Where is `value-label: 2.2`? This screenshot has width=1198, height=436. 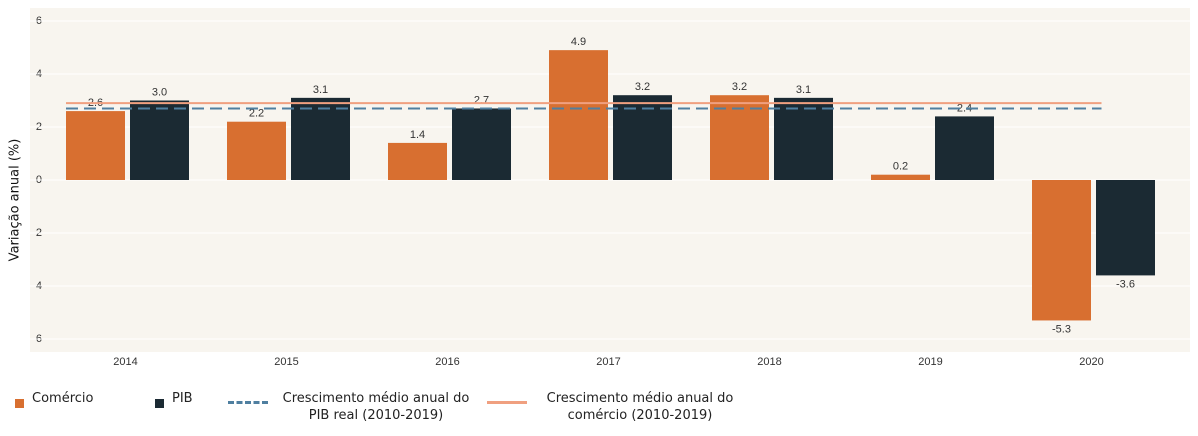
value-label: 2.2 is located at coordinates (256, 114).